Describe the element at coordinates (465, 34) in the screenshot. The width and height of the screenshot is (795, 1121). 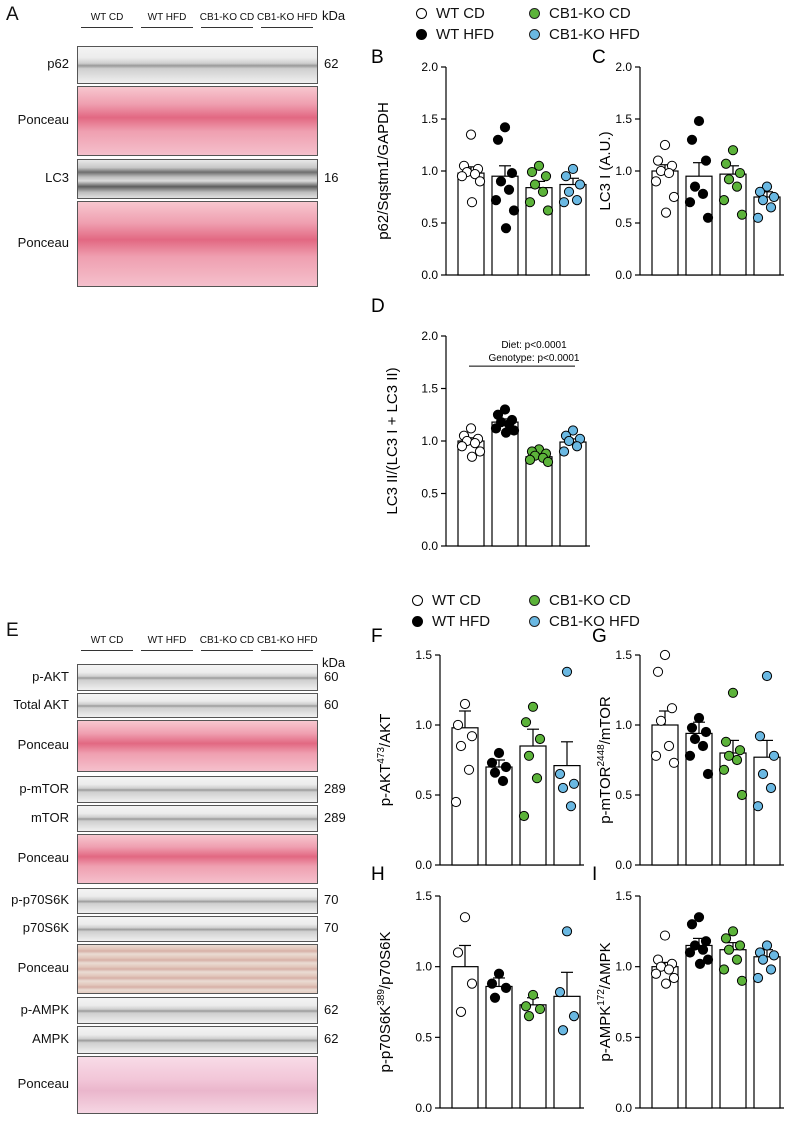
I see `legend-label: WT HFD` at that location.